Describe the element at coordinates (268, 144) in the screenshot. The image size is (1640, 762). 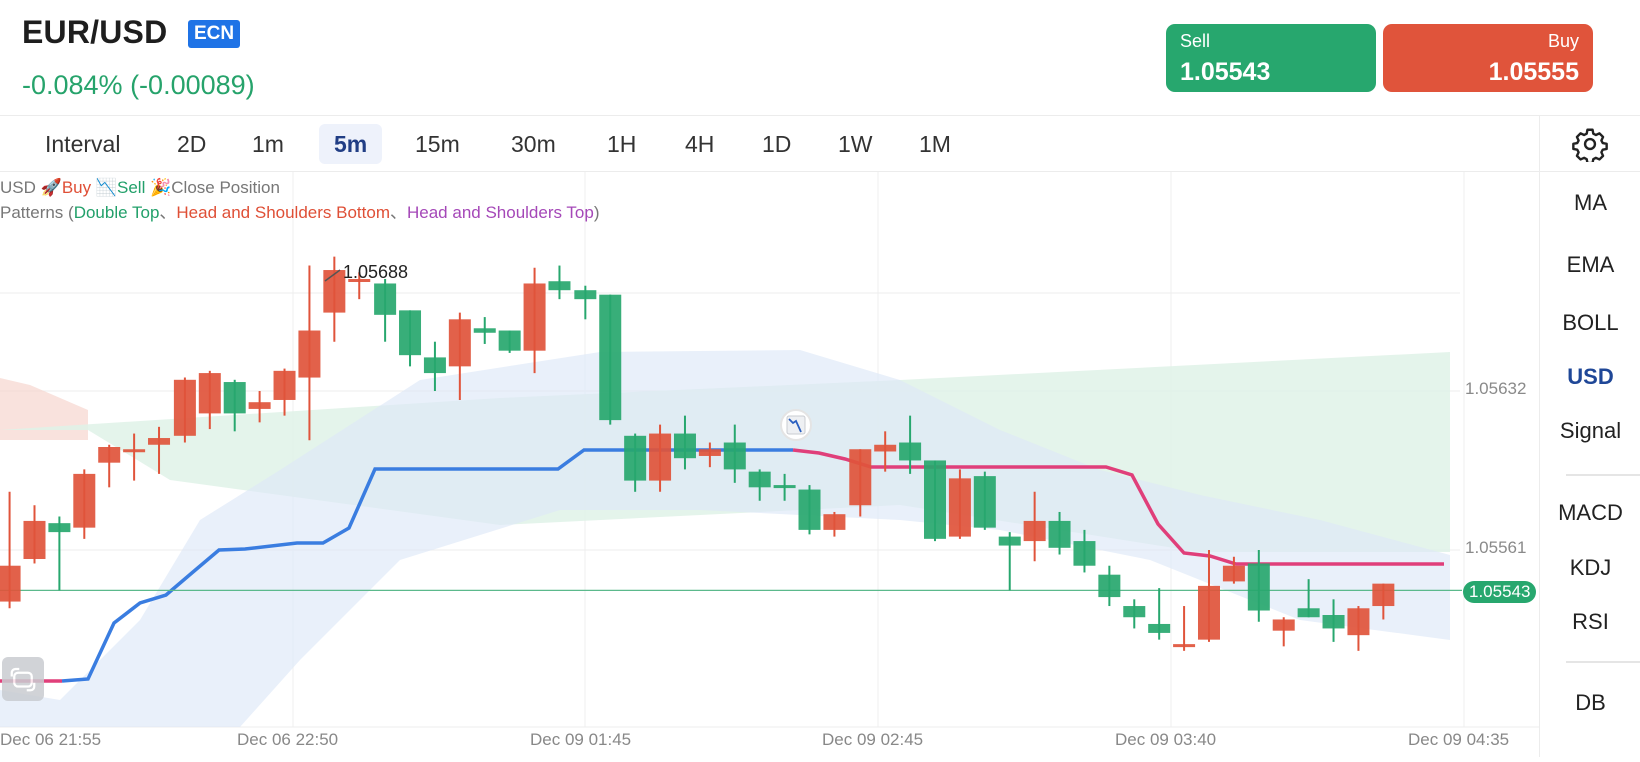
I see `interval-1m: 1m` at that location.